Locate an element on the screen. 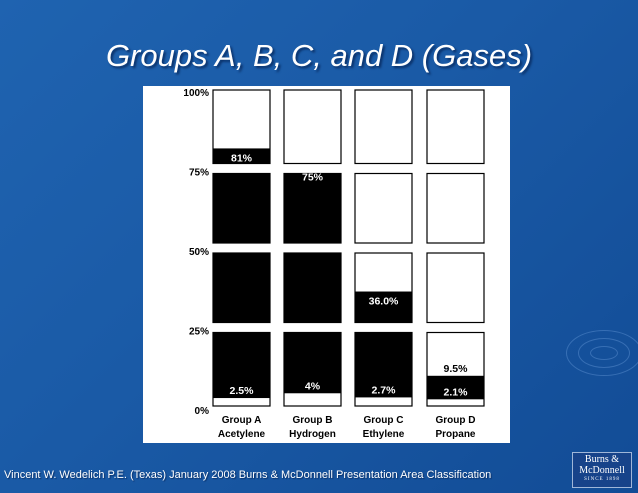  logo-line-2: McDonnell is located at coordinates (602, 470).